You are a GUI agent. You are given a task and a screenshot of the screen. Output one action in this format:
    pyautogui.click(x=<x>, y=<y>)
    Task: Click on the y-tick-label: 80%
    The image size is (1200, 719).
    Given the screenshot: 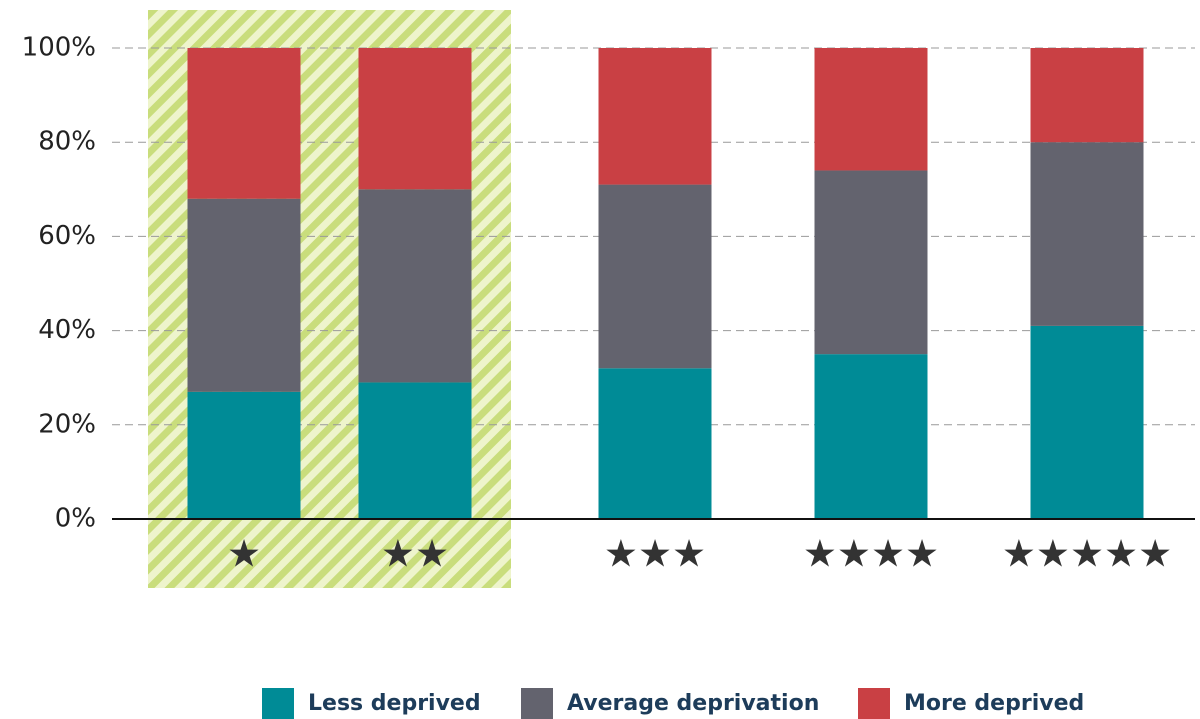 What is the action you would take?
    pyautogui.click(x=67, y=142)
    